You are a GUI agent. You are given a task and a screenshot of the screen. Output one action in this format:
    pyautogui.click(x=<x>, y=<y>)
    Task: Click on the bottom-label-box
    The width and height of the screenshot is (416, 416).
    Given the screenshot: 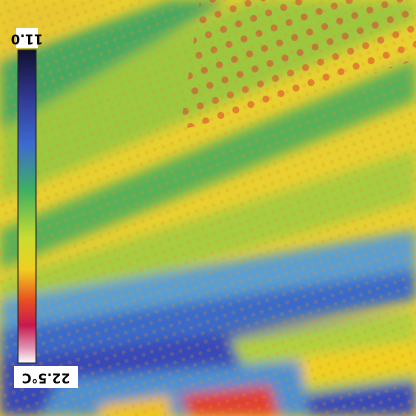 What is the action you would take?
    pyautogui.click(x=46, y=377)
    